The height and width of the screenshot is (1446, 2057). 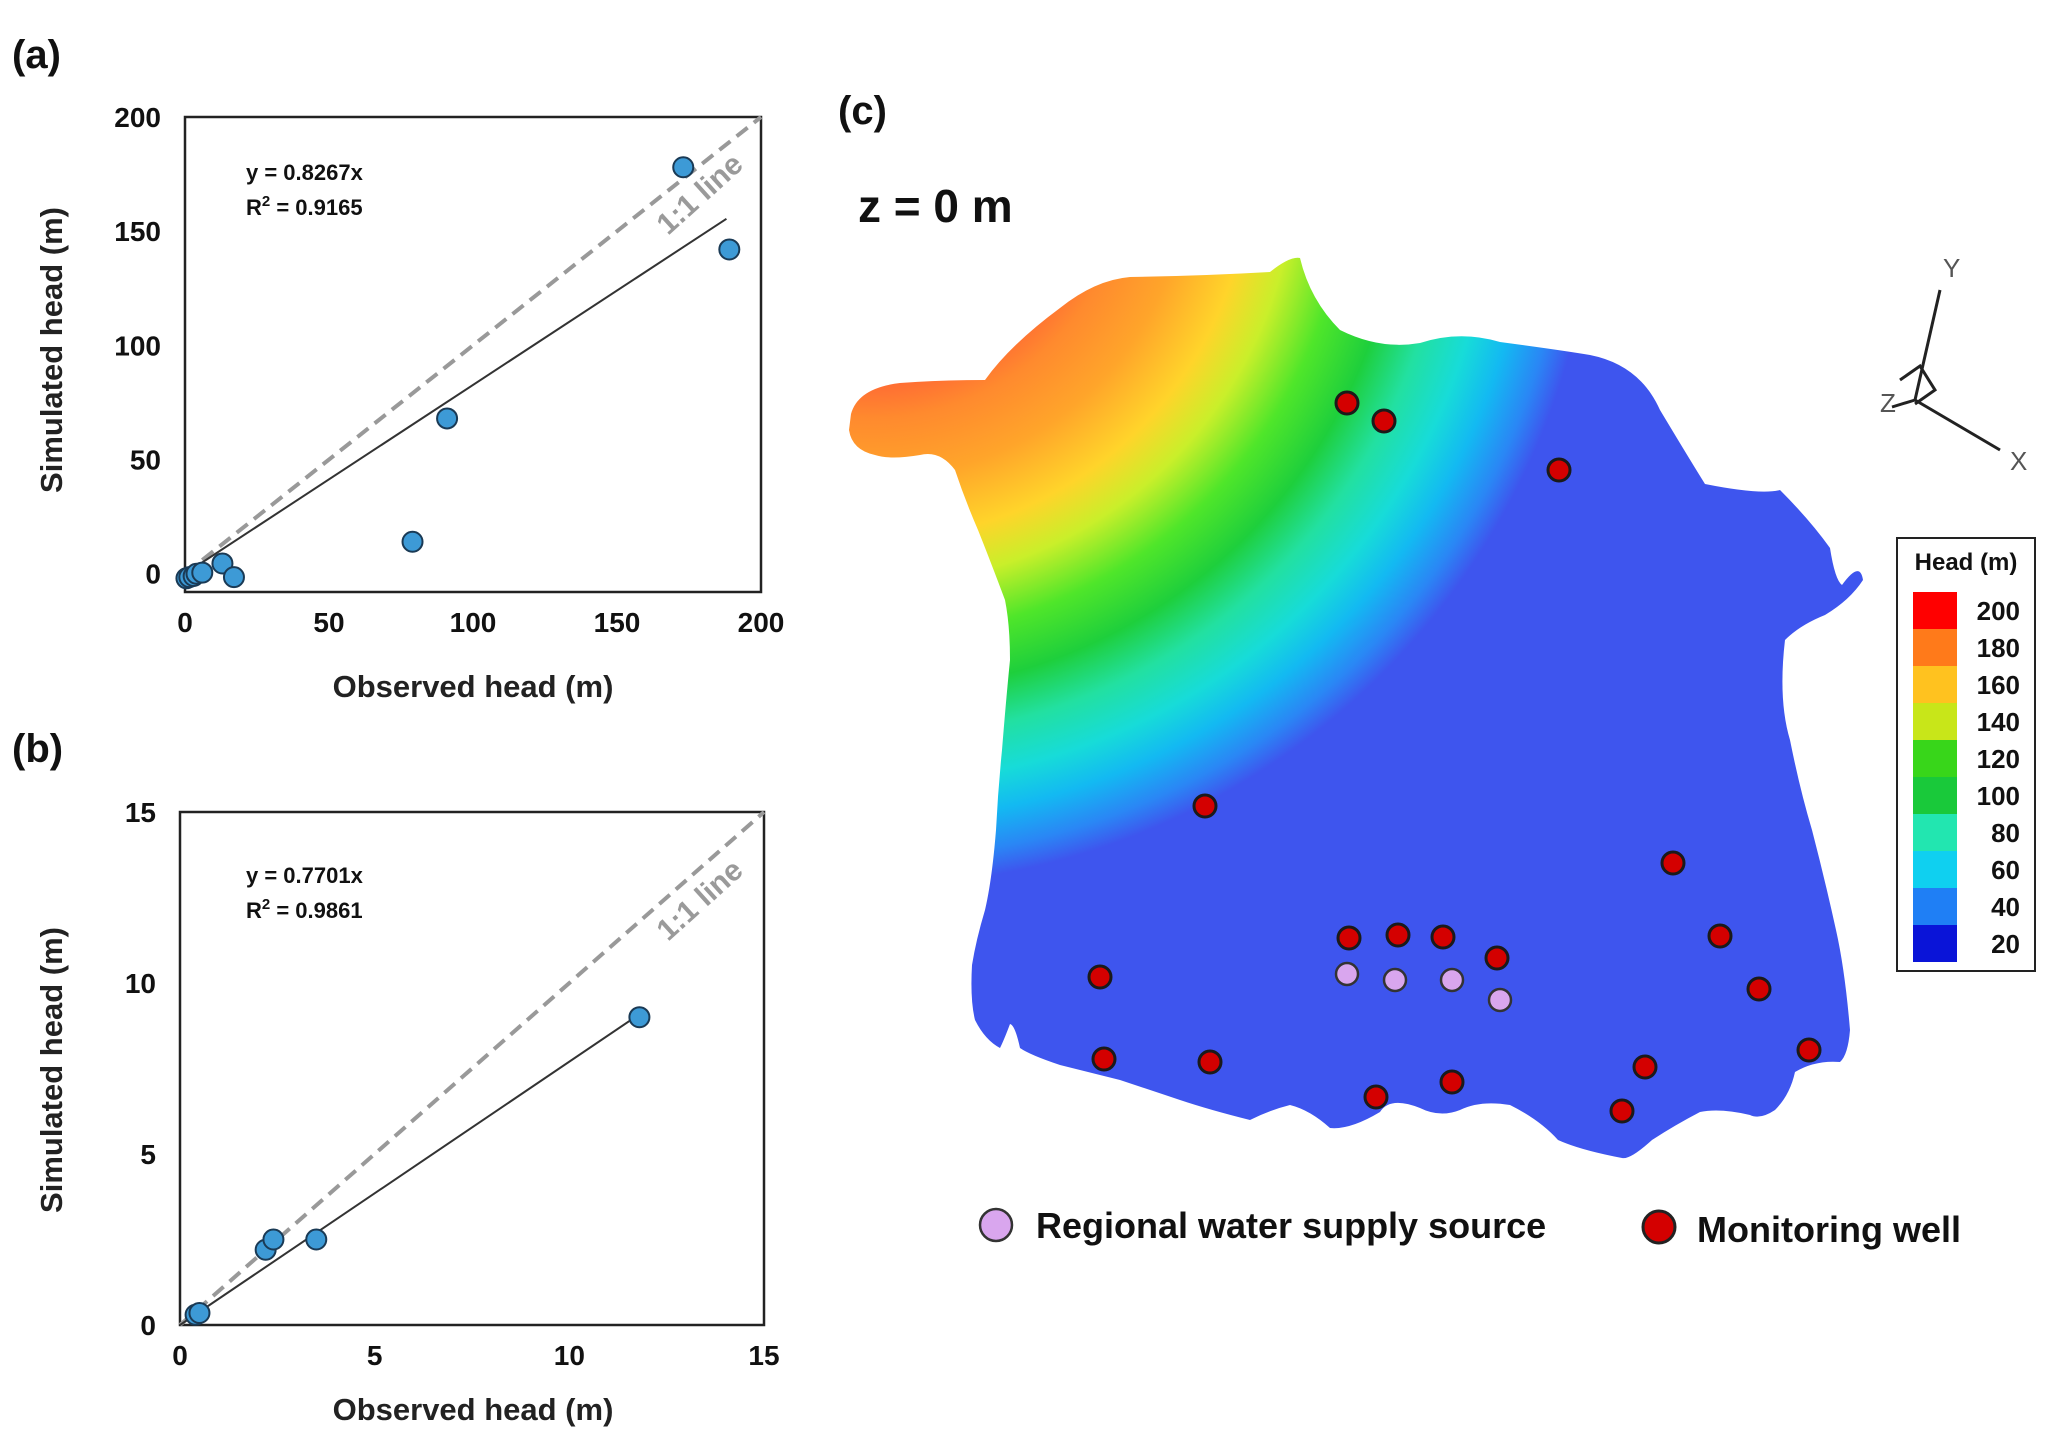 What do you see at coordinates (140, 812) in the screenshot?
I see `y-tick-b-15: 15` at bounding box center [140, 812].